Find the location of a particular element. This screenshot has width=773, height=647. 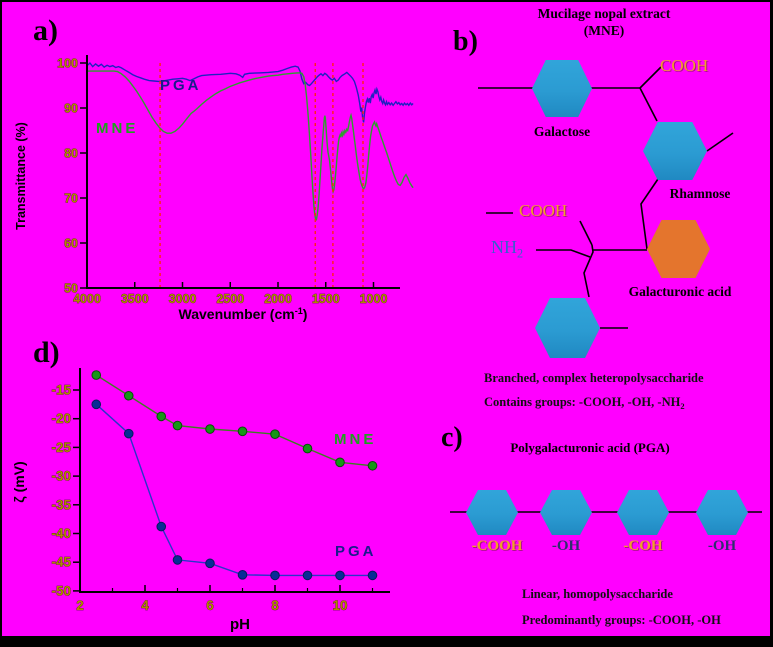

a-x-tick-label: 2500 is located at coordinates (230, 299).